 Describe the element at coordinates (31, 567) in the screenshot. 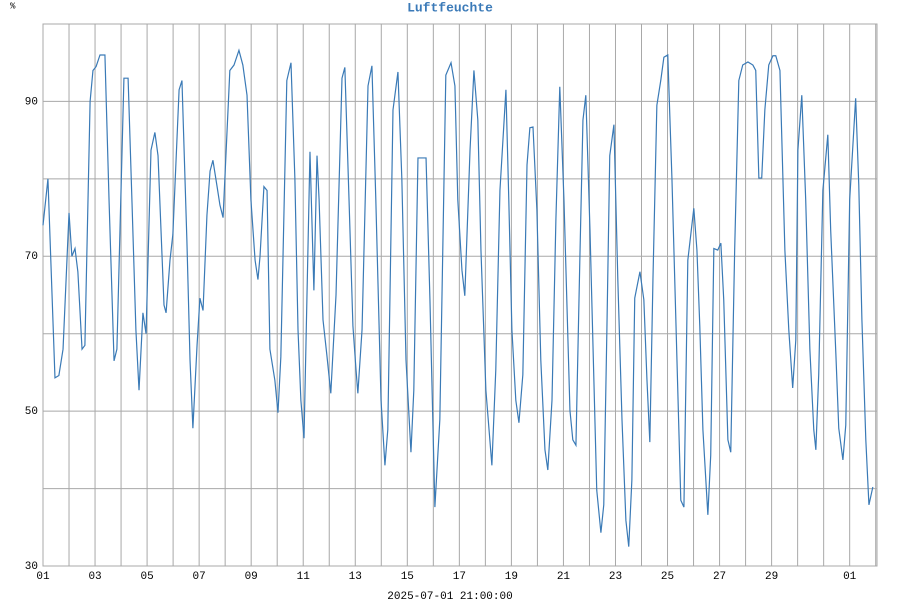

I see `y-tick-label: 30` at that location.